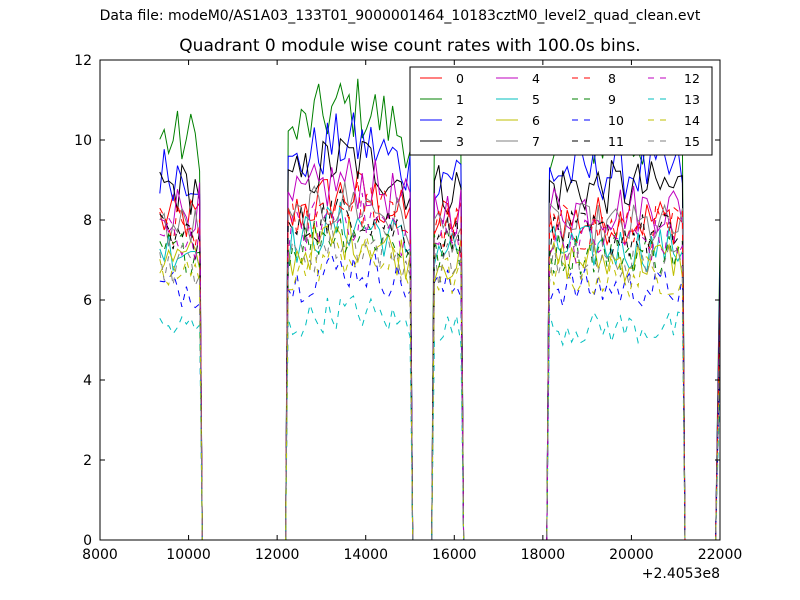  What do you see at coordinates (188, 555) in the screenshot?
I see `x-tick-label-10000: 10000` at bounding box center [188, 555].